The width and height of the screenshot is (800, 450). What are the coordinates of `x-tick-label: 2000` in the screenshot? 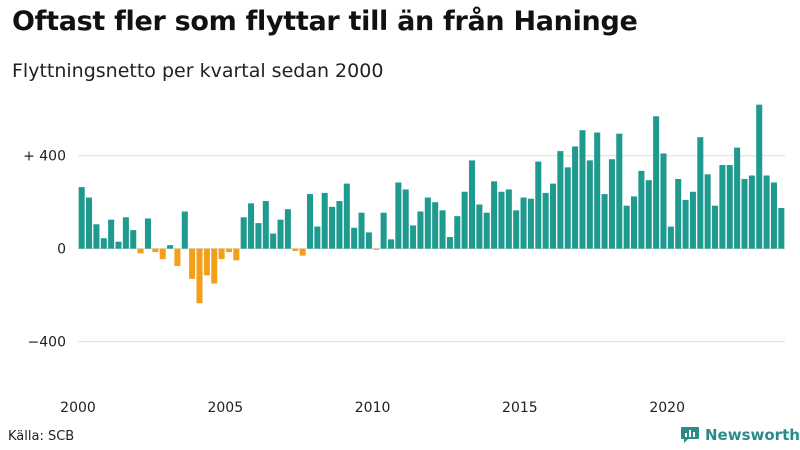 It's located at (78, 408).